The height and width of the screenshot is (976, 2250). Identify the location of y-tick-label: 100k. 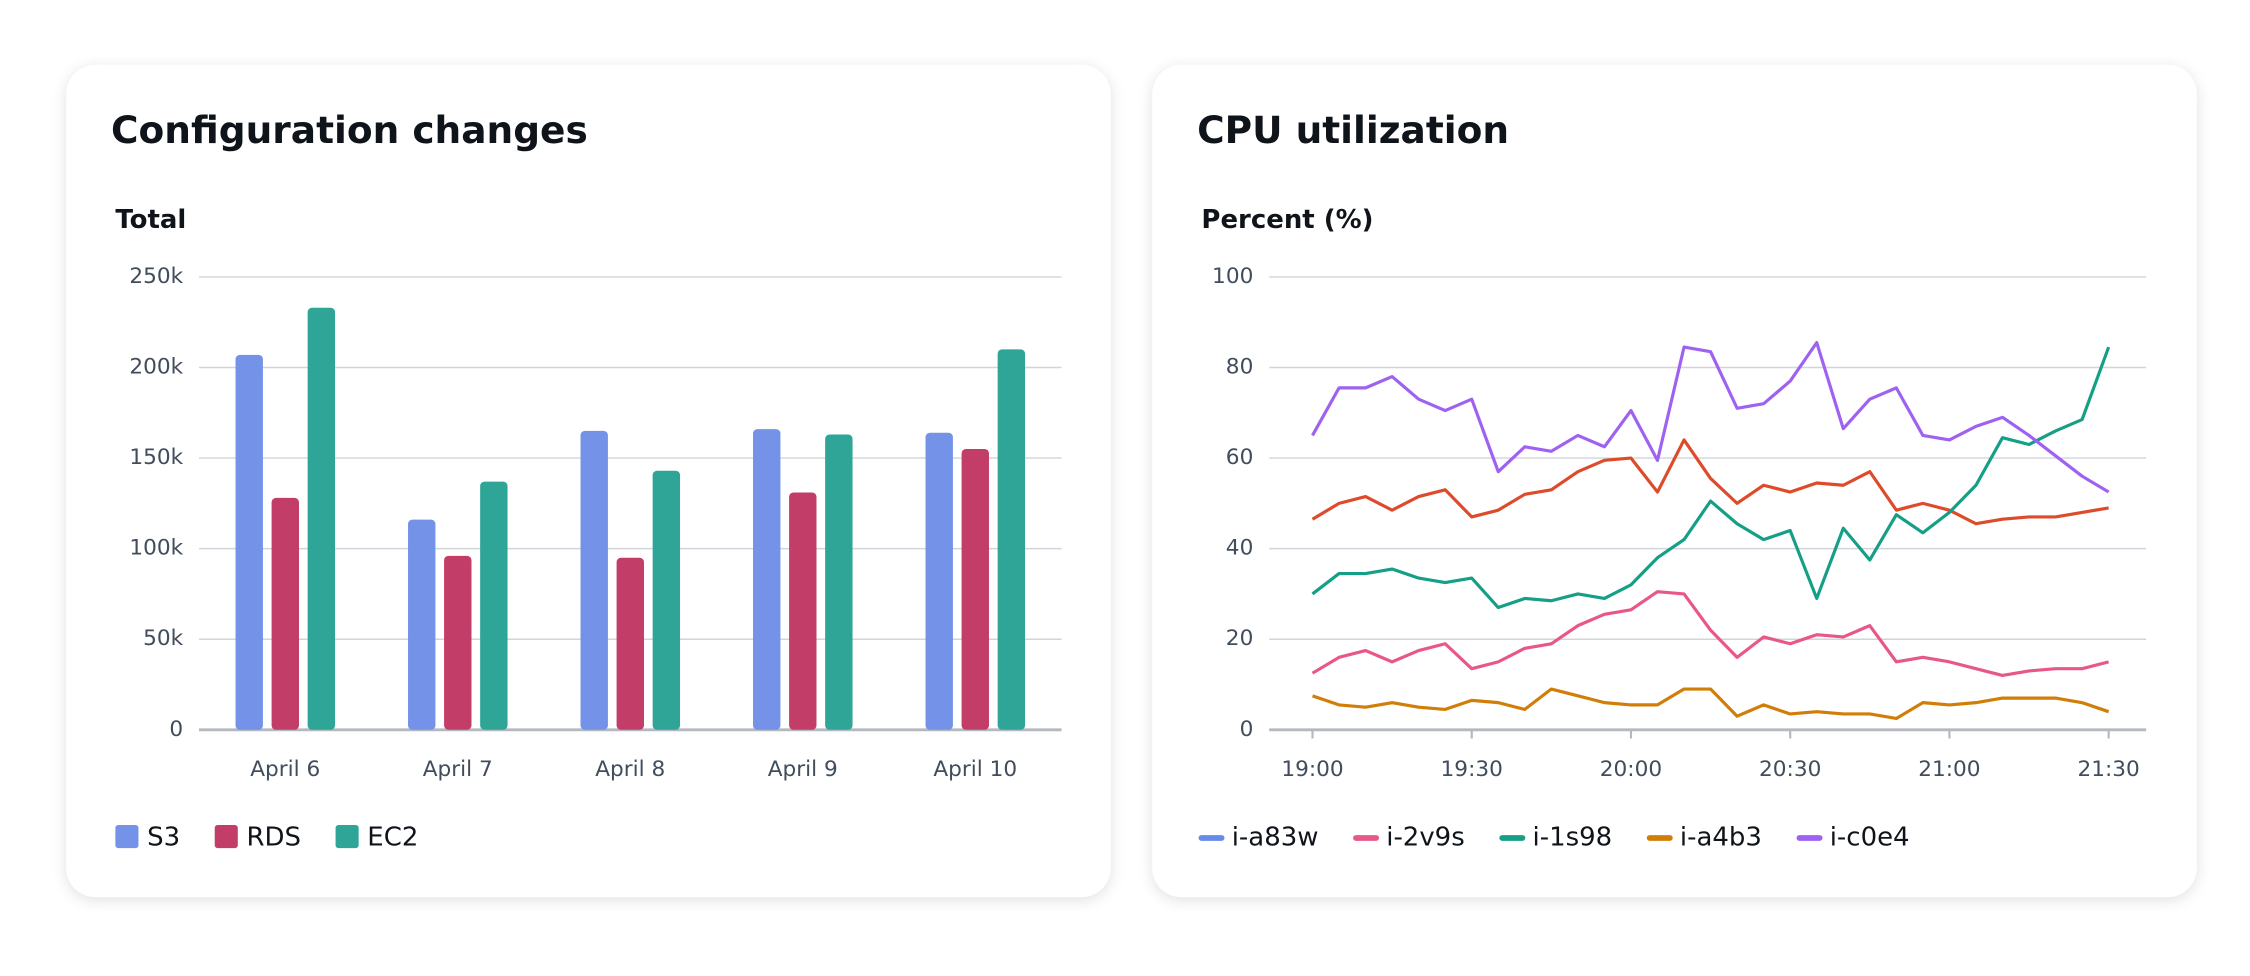
(156, 548).